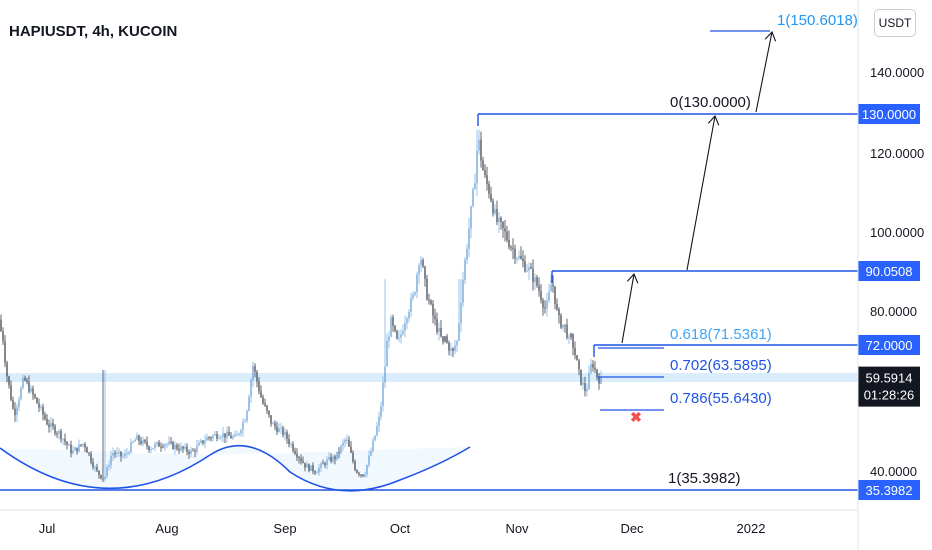 Image resolution: width=932 pixels, height=550 pixels. Describe the element at coordinates (817, 20) in the screenshot. I see `fib-label: 1(150.6018)` at that location.